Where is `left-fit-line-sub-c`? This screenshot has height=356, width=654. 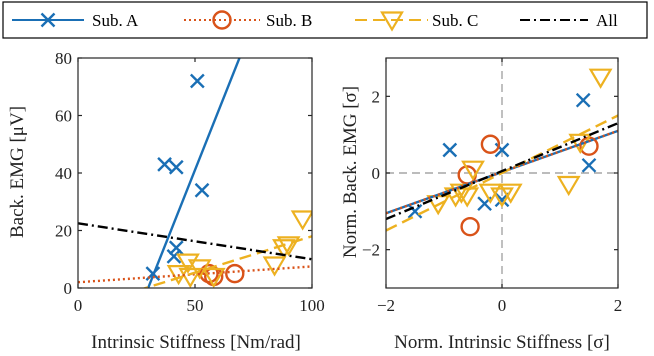
left-fit-line-sub-c is located at coordinates (226, 261).